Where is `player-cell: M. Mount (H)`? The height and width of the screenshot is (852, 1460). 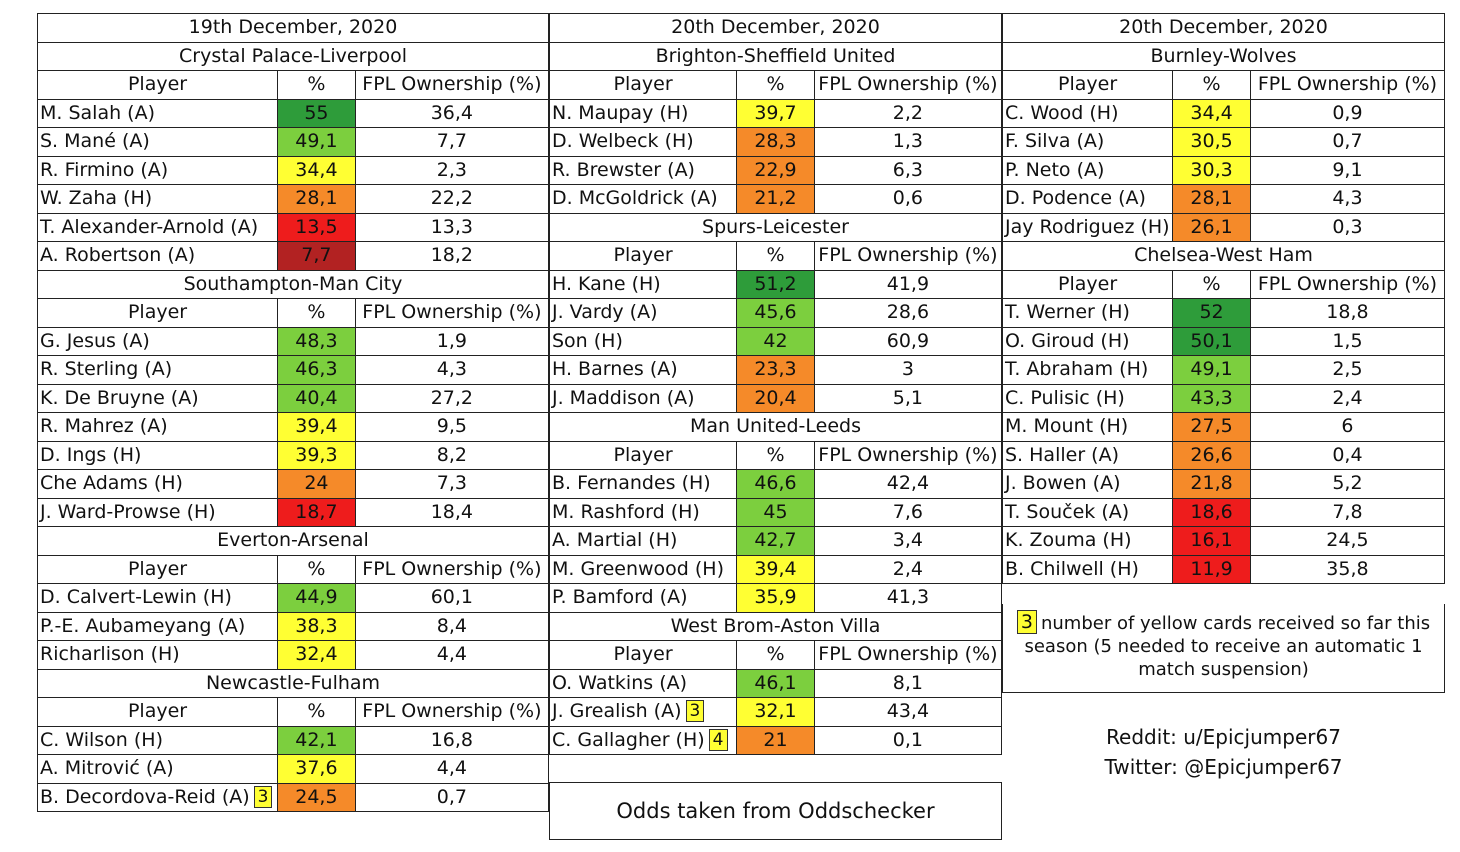 player-cell: M. Mount (H) is located at coordinates (1088, 427).